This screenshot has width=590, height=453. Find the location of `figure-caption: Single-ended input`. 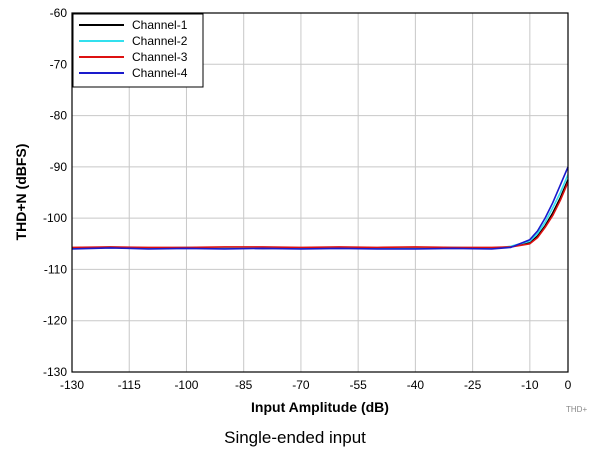

figure-caption: Single-ended input is located at coordinates (295, 437).